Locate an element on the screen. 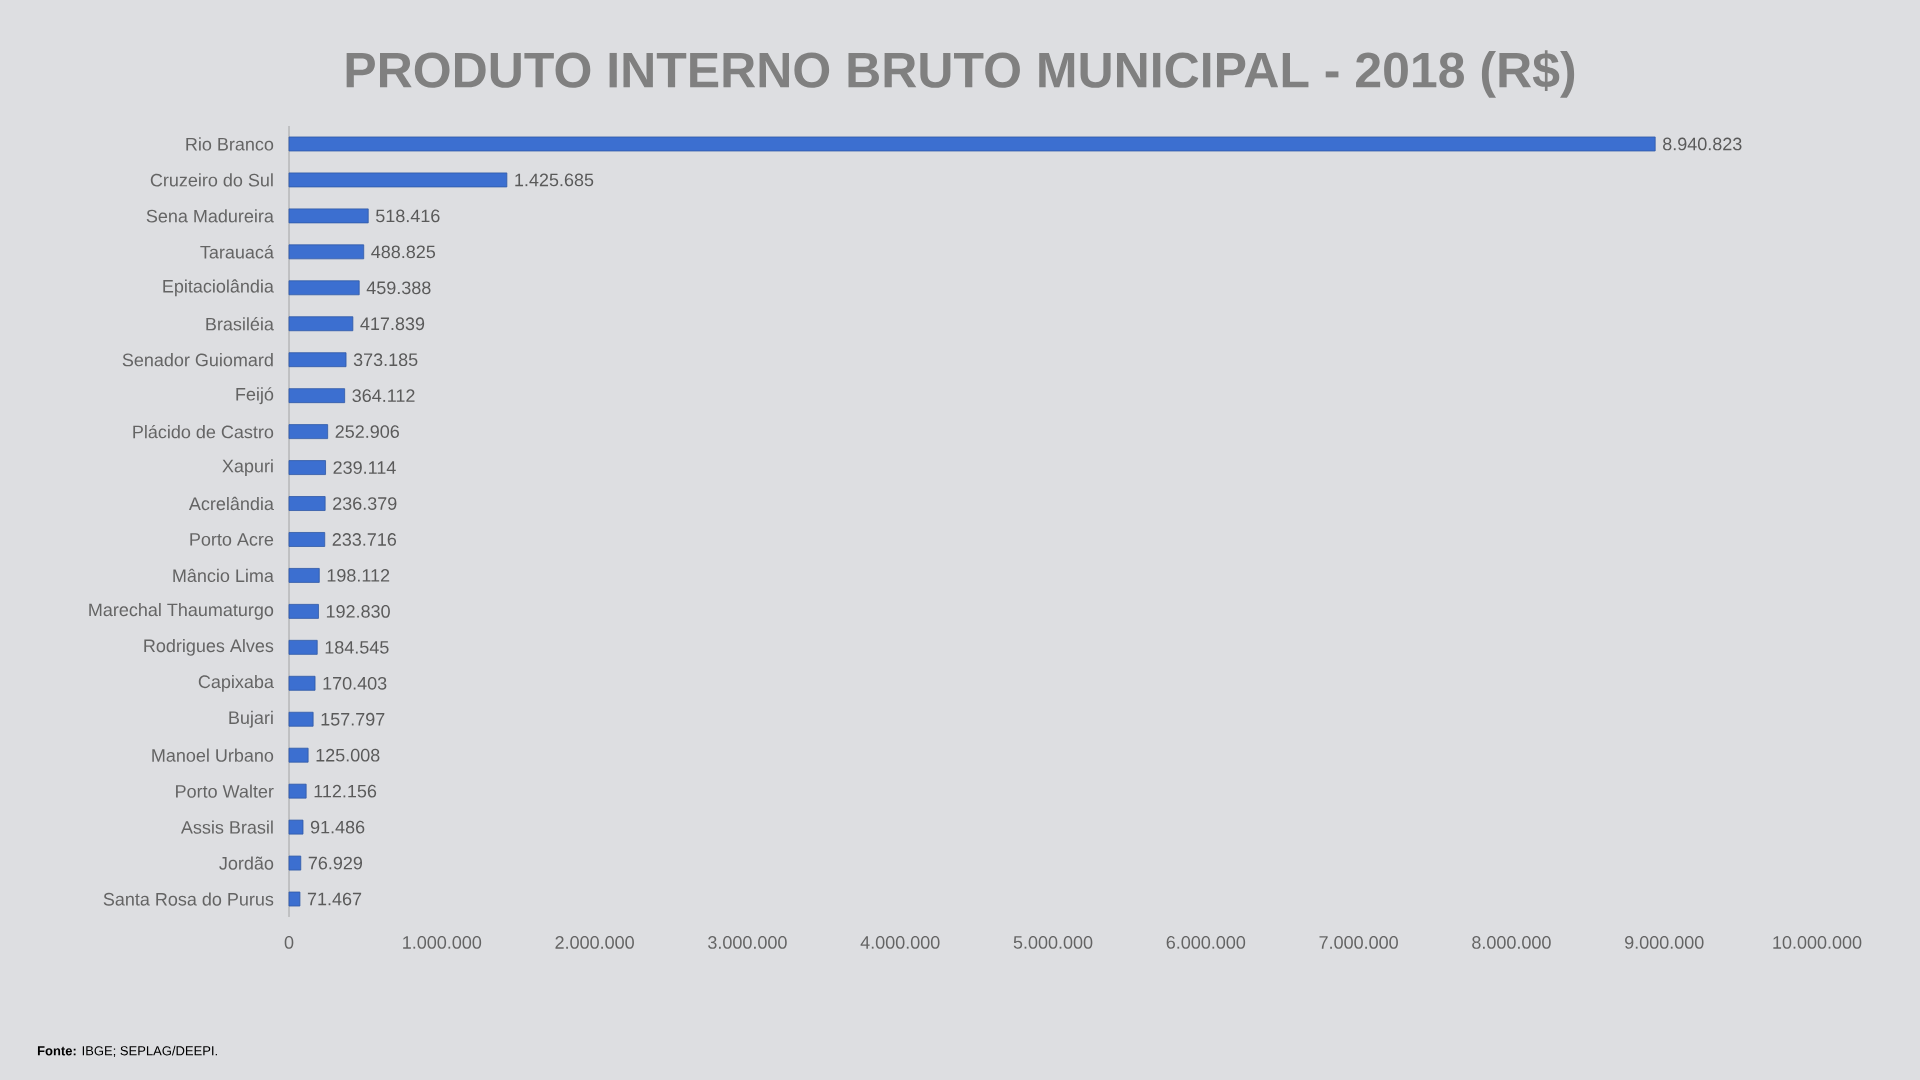 The height and width of the screenshot is (1080, 1920). data-label: 125.008 is located at coordinates (348, 755).